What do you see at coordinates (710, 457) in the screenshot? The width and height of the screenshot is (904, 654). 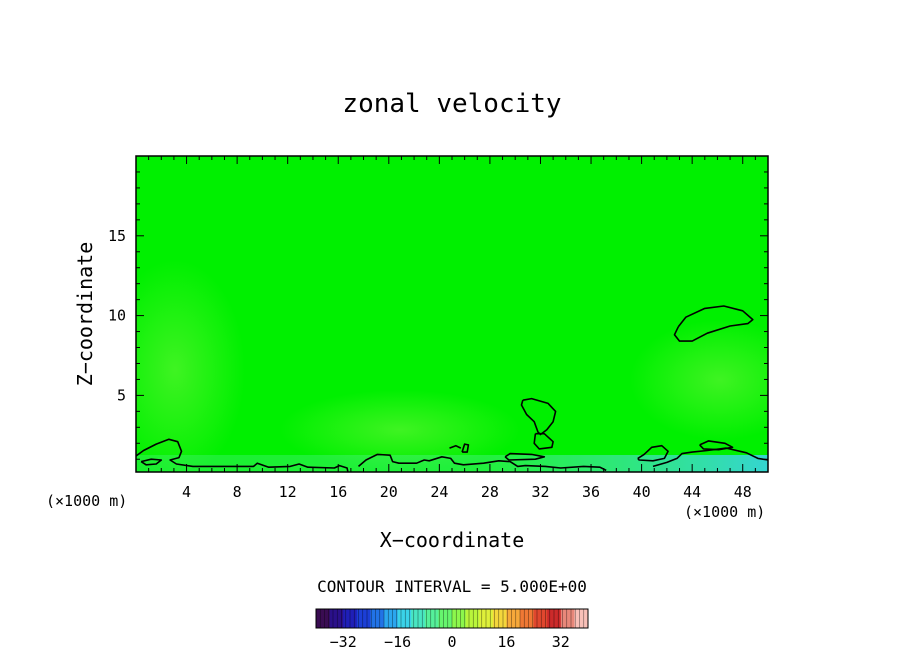 I see `contour-right-boundary-line` at bounding box center [710, 457].